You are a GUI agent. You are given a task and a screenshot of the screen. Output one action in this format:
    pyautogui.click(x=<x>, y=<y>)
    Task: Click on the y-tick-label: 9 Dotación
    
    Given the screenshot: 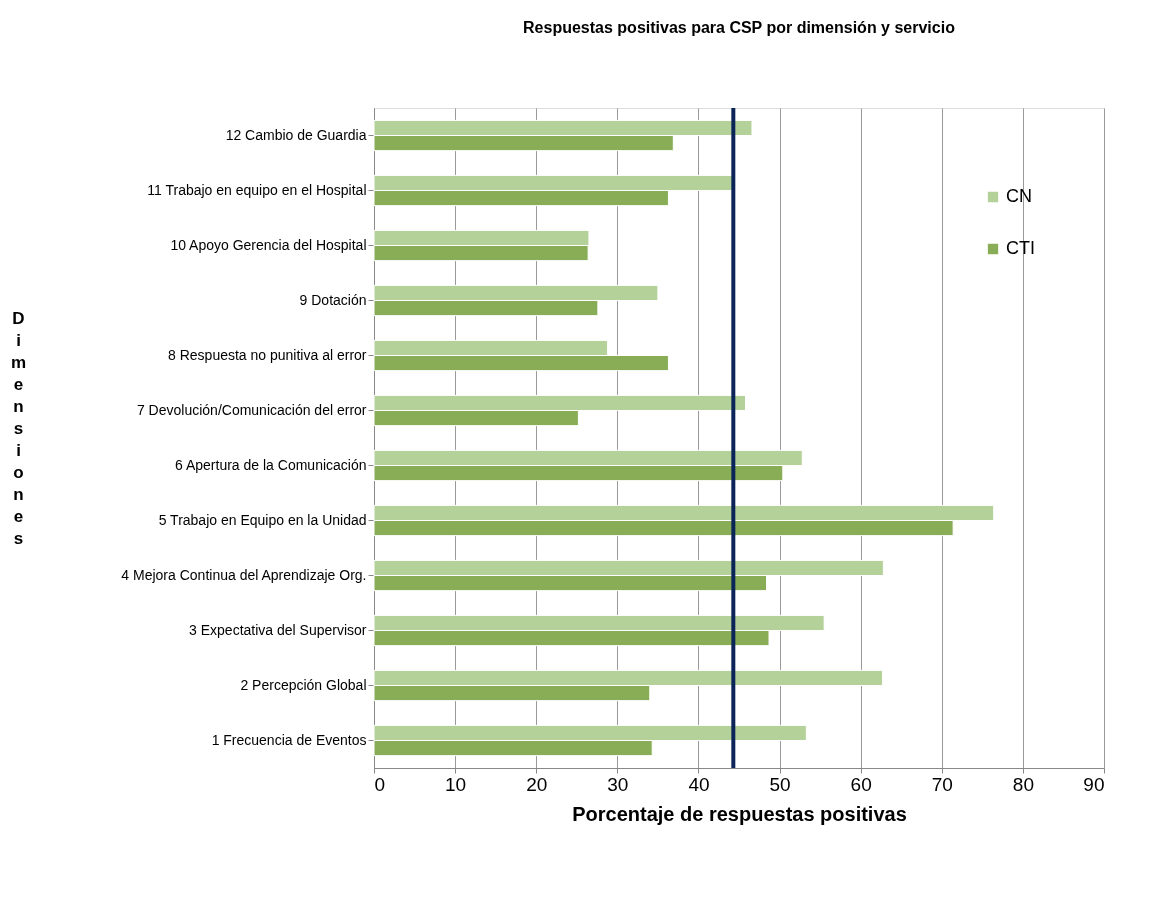 What is the action you would take?
    pyautogui.click(x=333, y=299)
    